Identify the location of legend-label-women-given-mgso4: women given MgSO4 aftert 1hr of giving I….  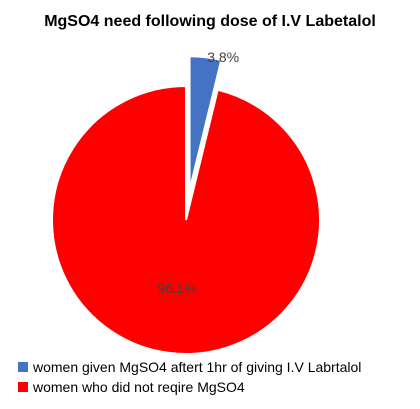
(197, 367).